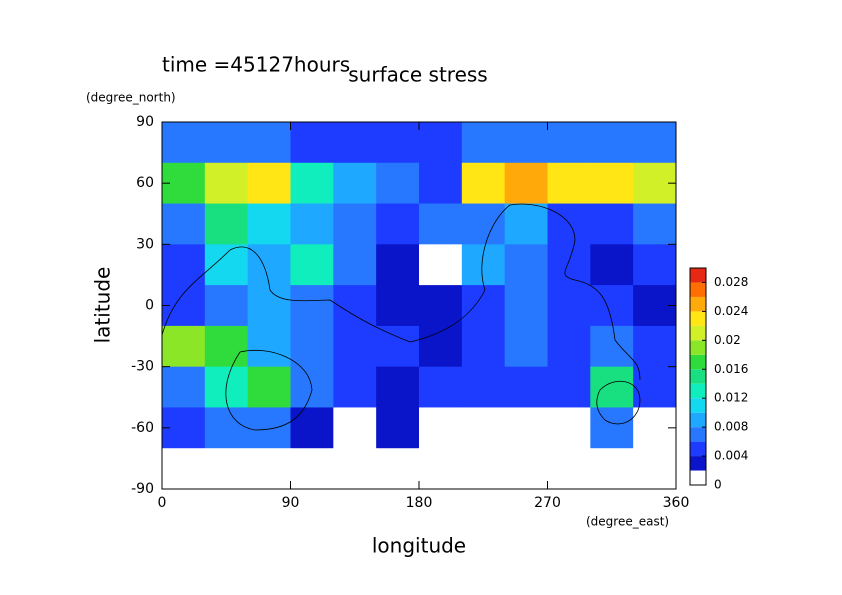 The height and width of the screenshot is (595, 842). What do you see at coordinates (103, 305) in the screenshot?
I see `y-axis-label: latitude` at bounding box center [103, 305].